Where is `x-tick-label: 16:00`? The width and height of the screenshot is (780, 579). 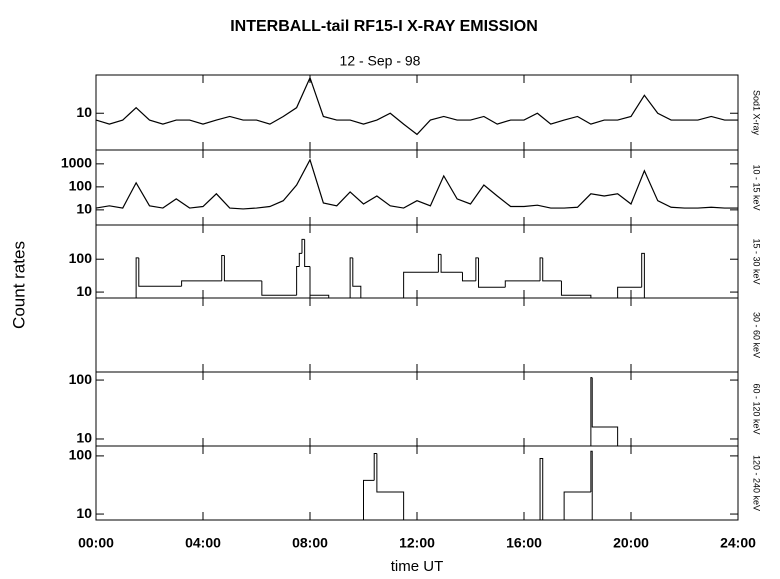 x-tick-label: 16:00 is located at coordinates (524, 543).